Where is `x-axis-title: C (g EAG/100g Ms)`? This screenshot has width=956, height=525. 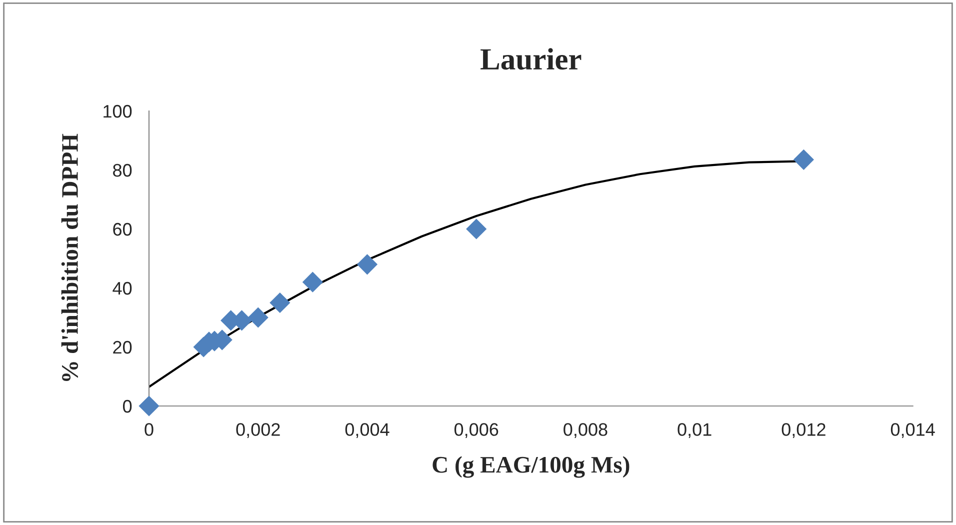 x-axis-title: C (g EAG/100g Ms) is located at coordinates (531, 467).